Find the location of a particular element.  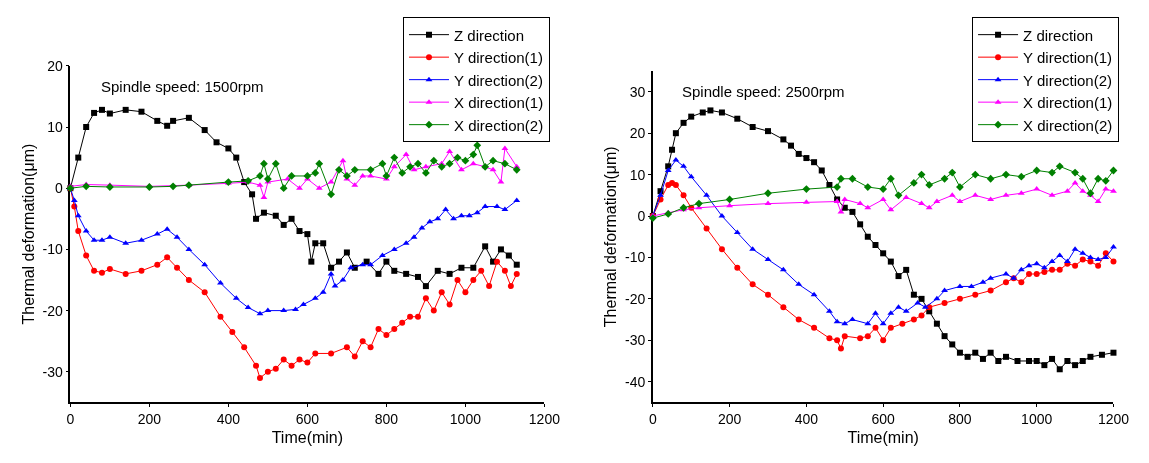

y-tick-label: -40 is located at coordinates (635, 381).